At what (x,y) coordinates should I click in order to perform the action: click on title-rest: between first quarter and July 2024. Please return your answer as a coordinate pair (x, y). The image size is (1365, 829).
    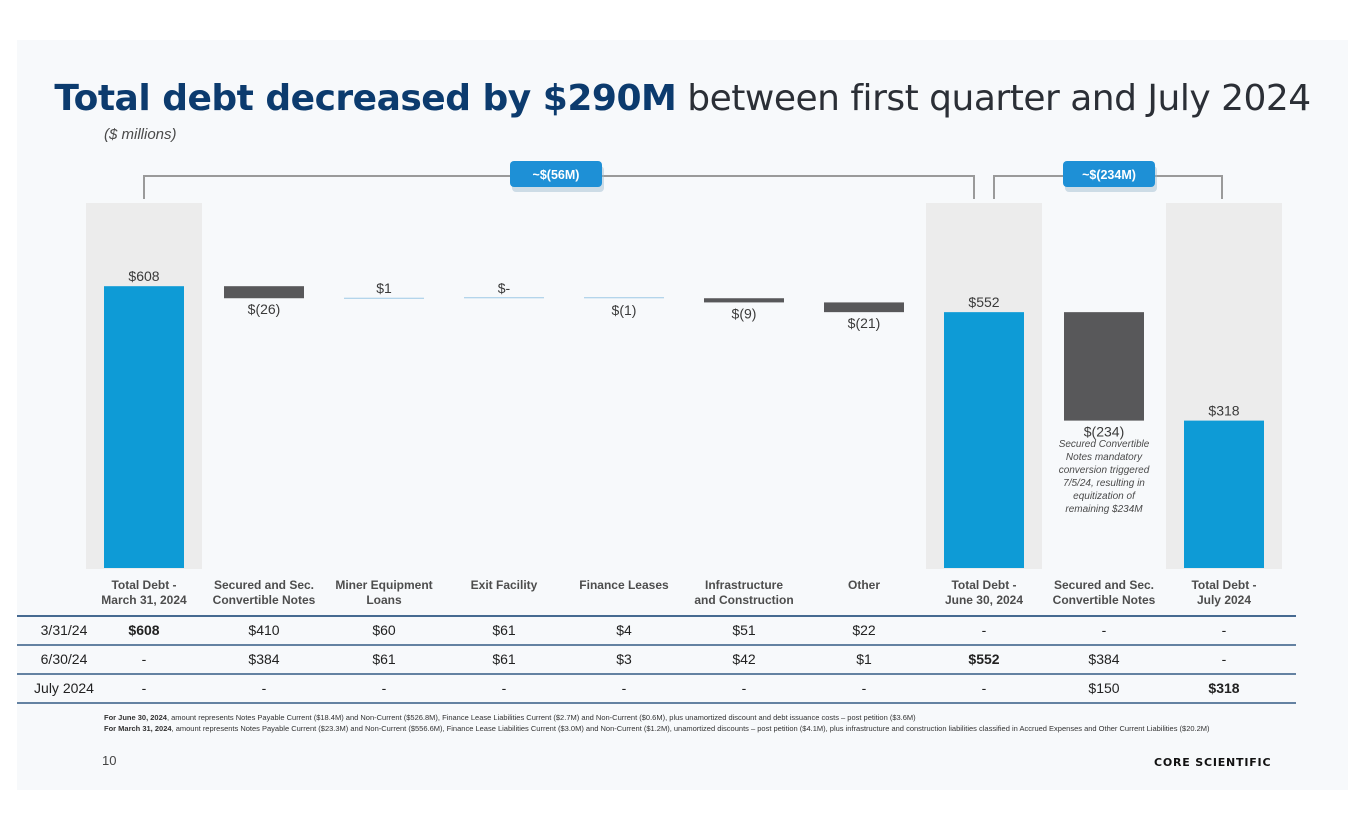
    Looking at the image, I should click on (993, 98).